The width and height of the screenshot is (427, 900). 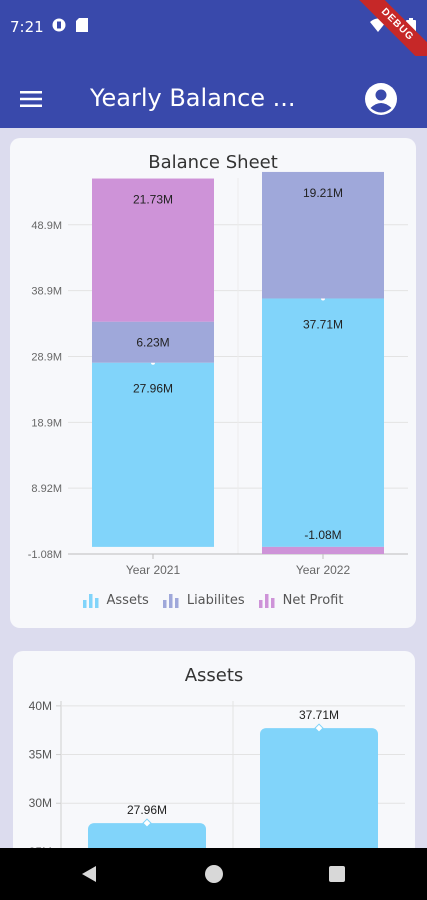 I want to click on data-label: 6.23M, so click(x=152, y=343).